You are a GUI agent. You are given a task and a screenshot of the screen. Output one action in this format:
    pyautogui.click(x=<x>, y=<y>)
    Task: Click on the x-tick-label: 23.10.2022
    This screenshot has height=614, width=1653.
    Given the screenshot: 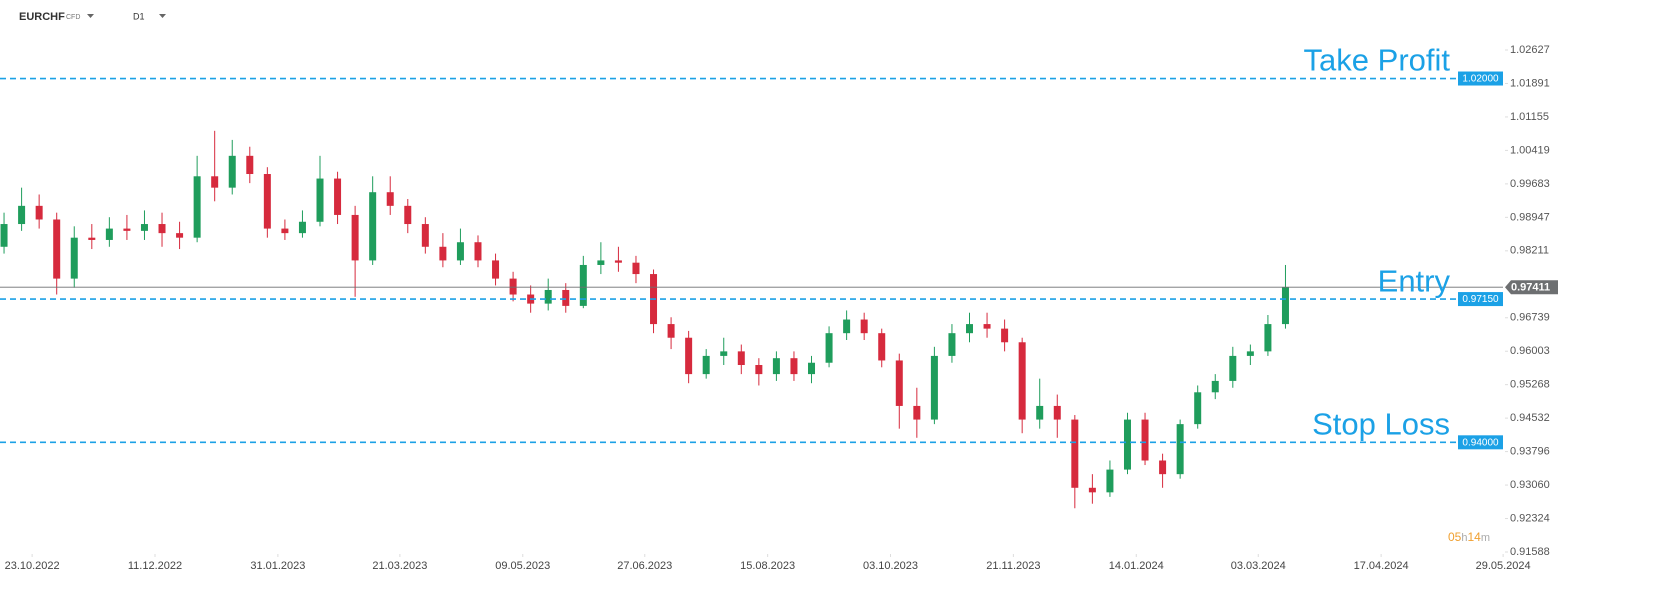 What is the action you would take?
    pyautogui.click(x=32, y=566)
    